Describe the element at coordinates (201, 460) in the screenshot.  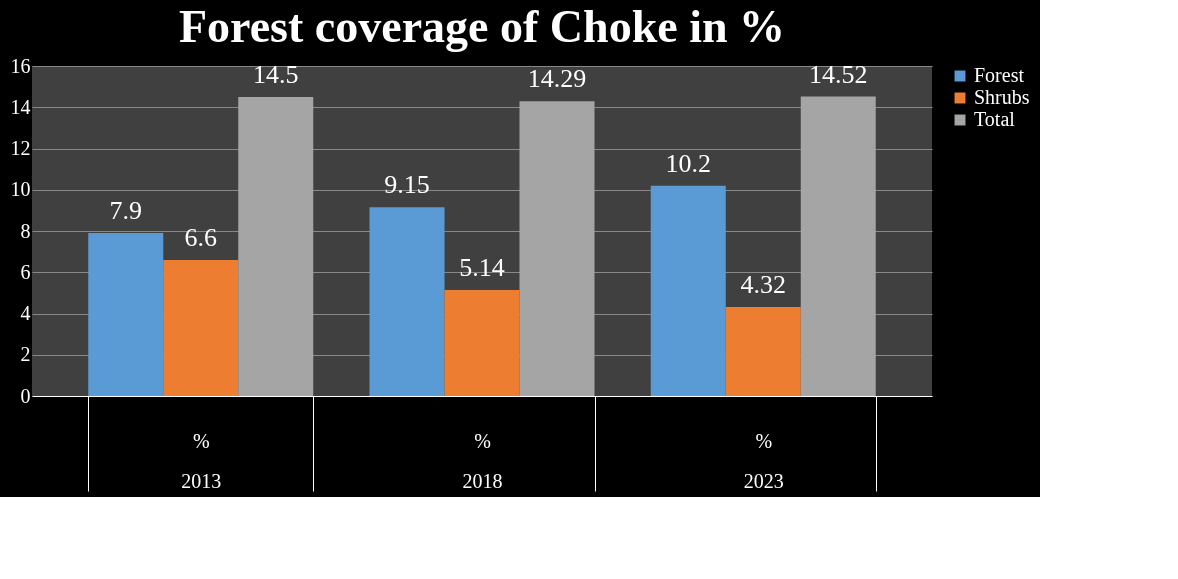
I see `x-tick-label: % 2013` at that location.